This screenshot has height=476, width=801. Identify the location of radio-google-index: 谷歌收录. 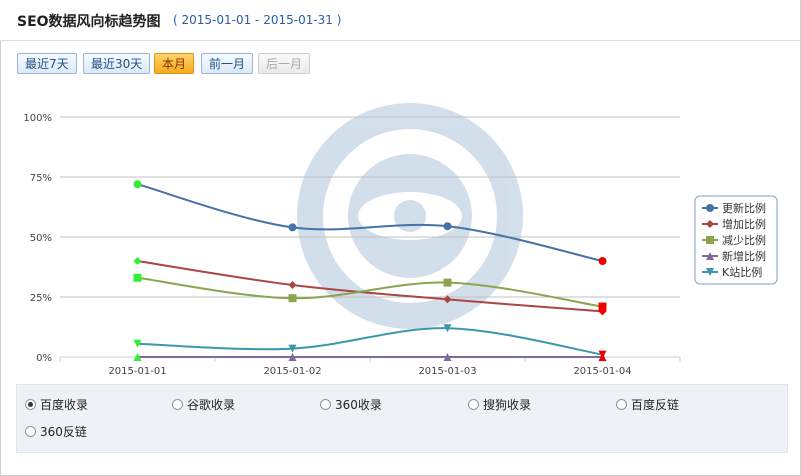
(203, 404).